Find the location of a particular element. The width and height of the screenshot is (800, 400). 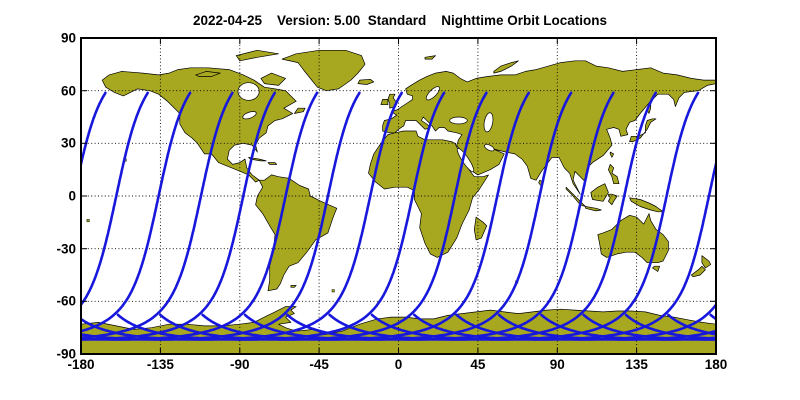

y-tick-label: -30 is located at coordinates (66, 249).